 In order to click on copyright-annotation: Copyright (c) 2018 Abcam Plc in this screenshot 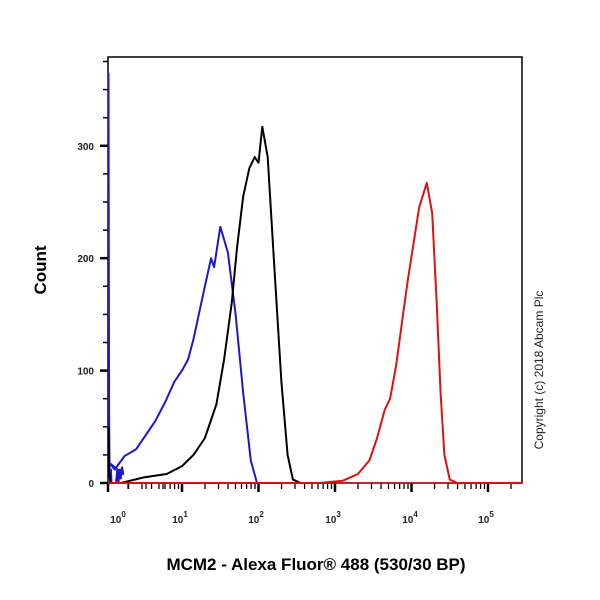, I will do `click(539, 370)`.